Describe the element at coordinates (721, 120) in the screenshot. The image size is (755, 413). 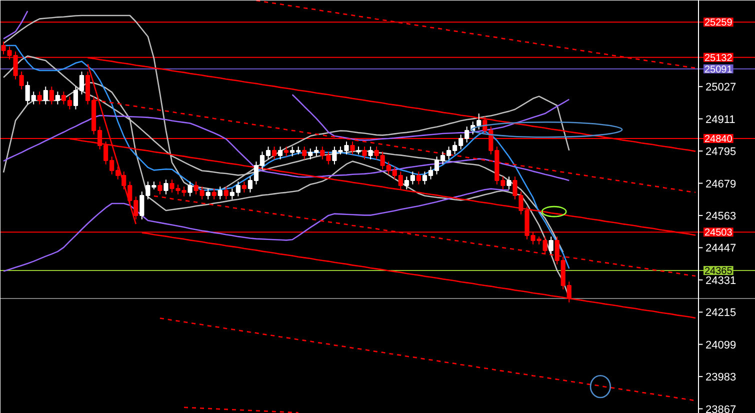
I see `y-tick-label: 24911` at that location.